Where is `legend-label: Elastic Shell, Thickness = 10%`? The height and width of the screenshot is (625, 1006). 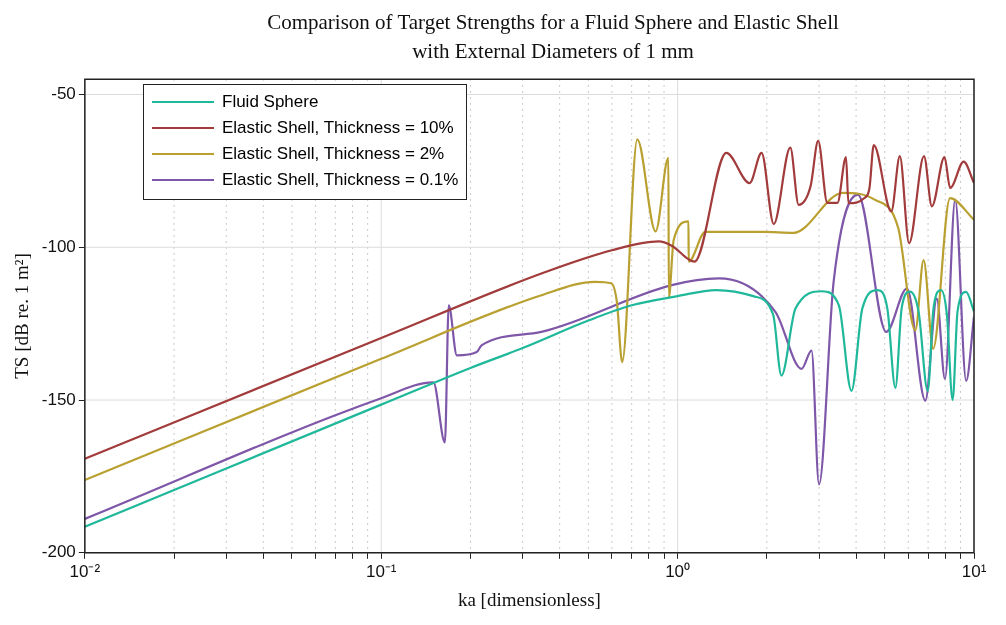 legend-label: Elastic Shell, Thickness = 10% is located at coordinates (338, 128).